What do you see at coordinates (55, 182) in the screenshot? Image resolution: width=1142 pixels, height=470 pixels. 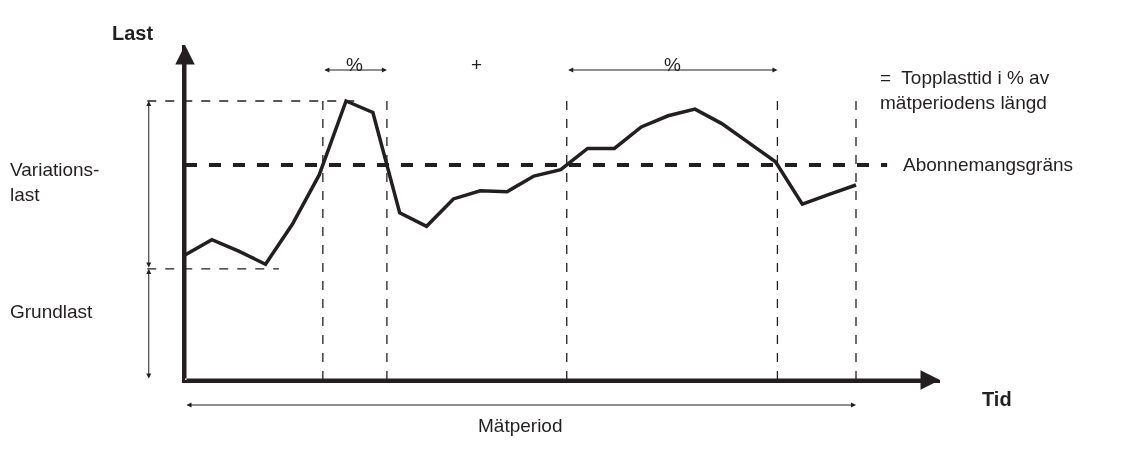 I see `text: Variations- last` at bounding box center [55, 182].